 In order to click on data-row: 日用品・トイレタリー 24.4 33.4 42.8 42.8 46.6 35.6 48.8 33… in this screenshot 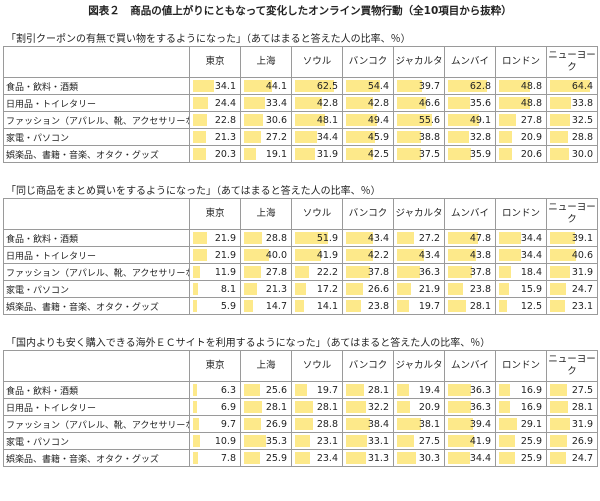, I will do `click(300, 103)`.